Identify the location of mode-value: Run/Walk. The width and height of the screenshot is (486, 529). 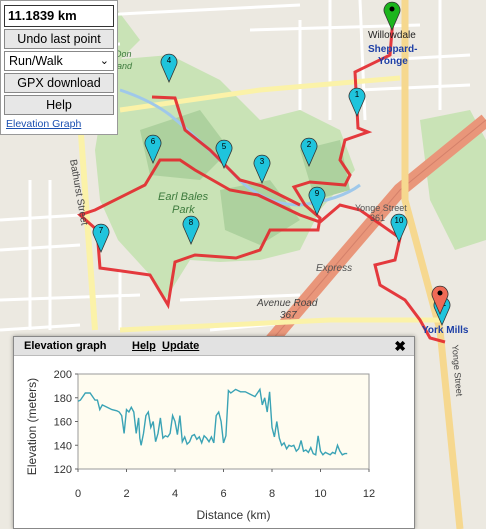
(36, 61).